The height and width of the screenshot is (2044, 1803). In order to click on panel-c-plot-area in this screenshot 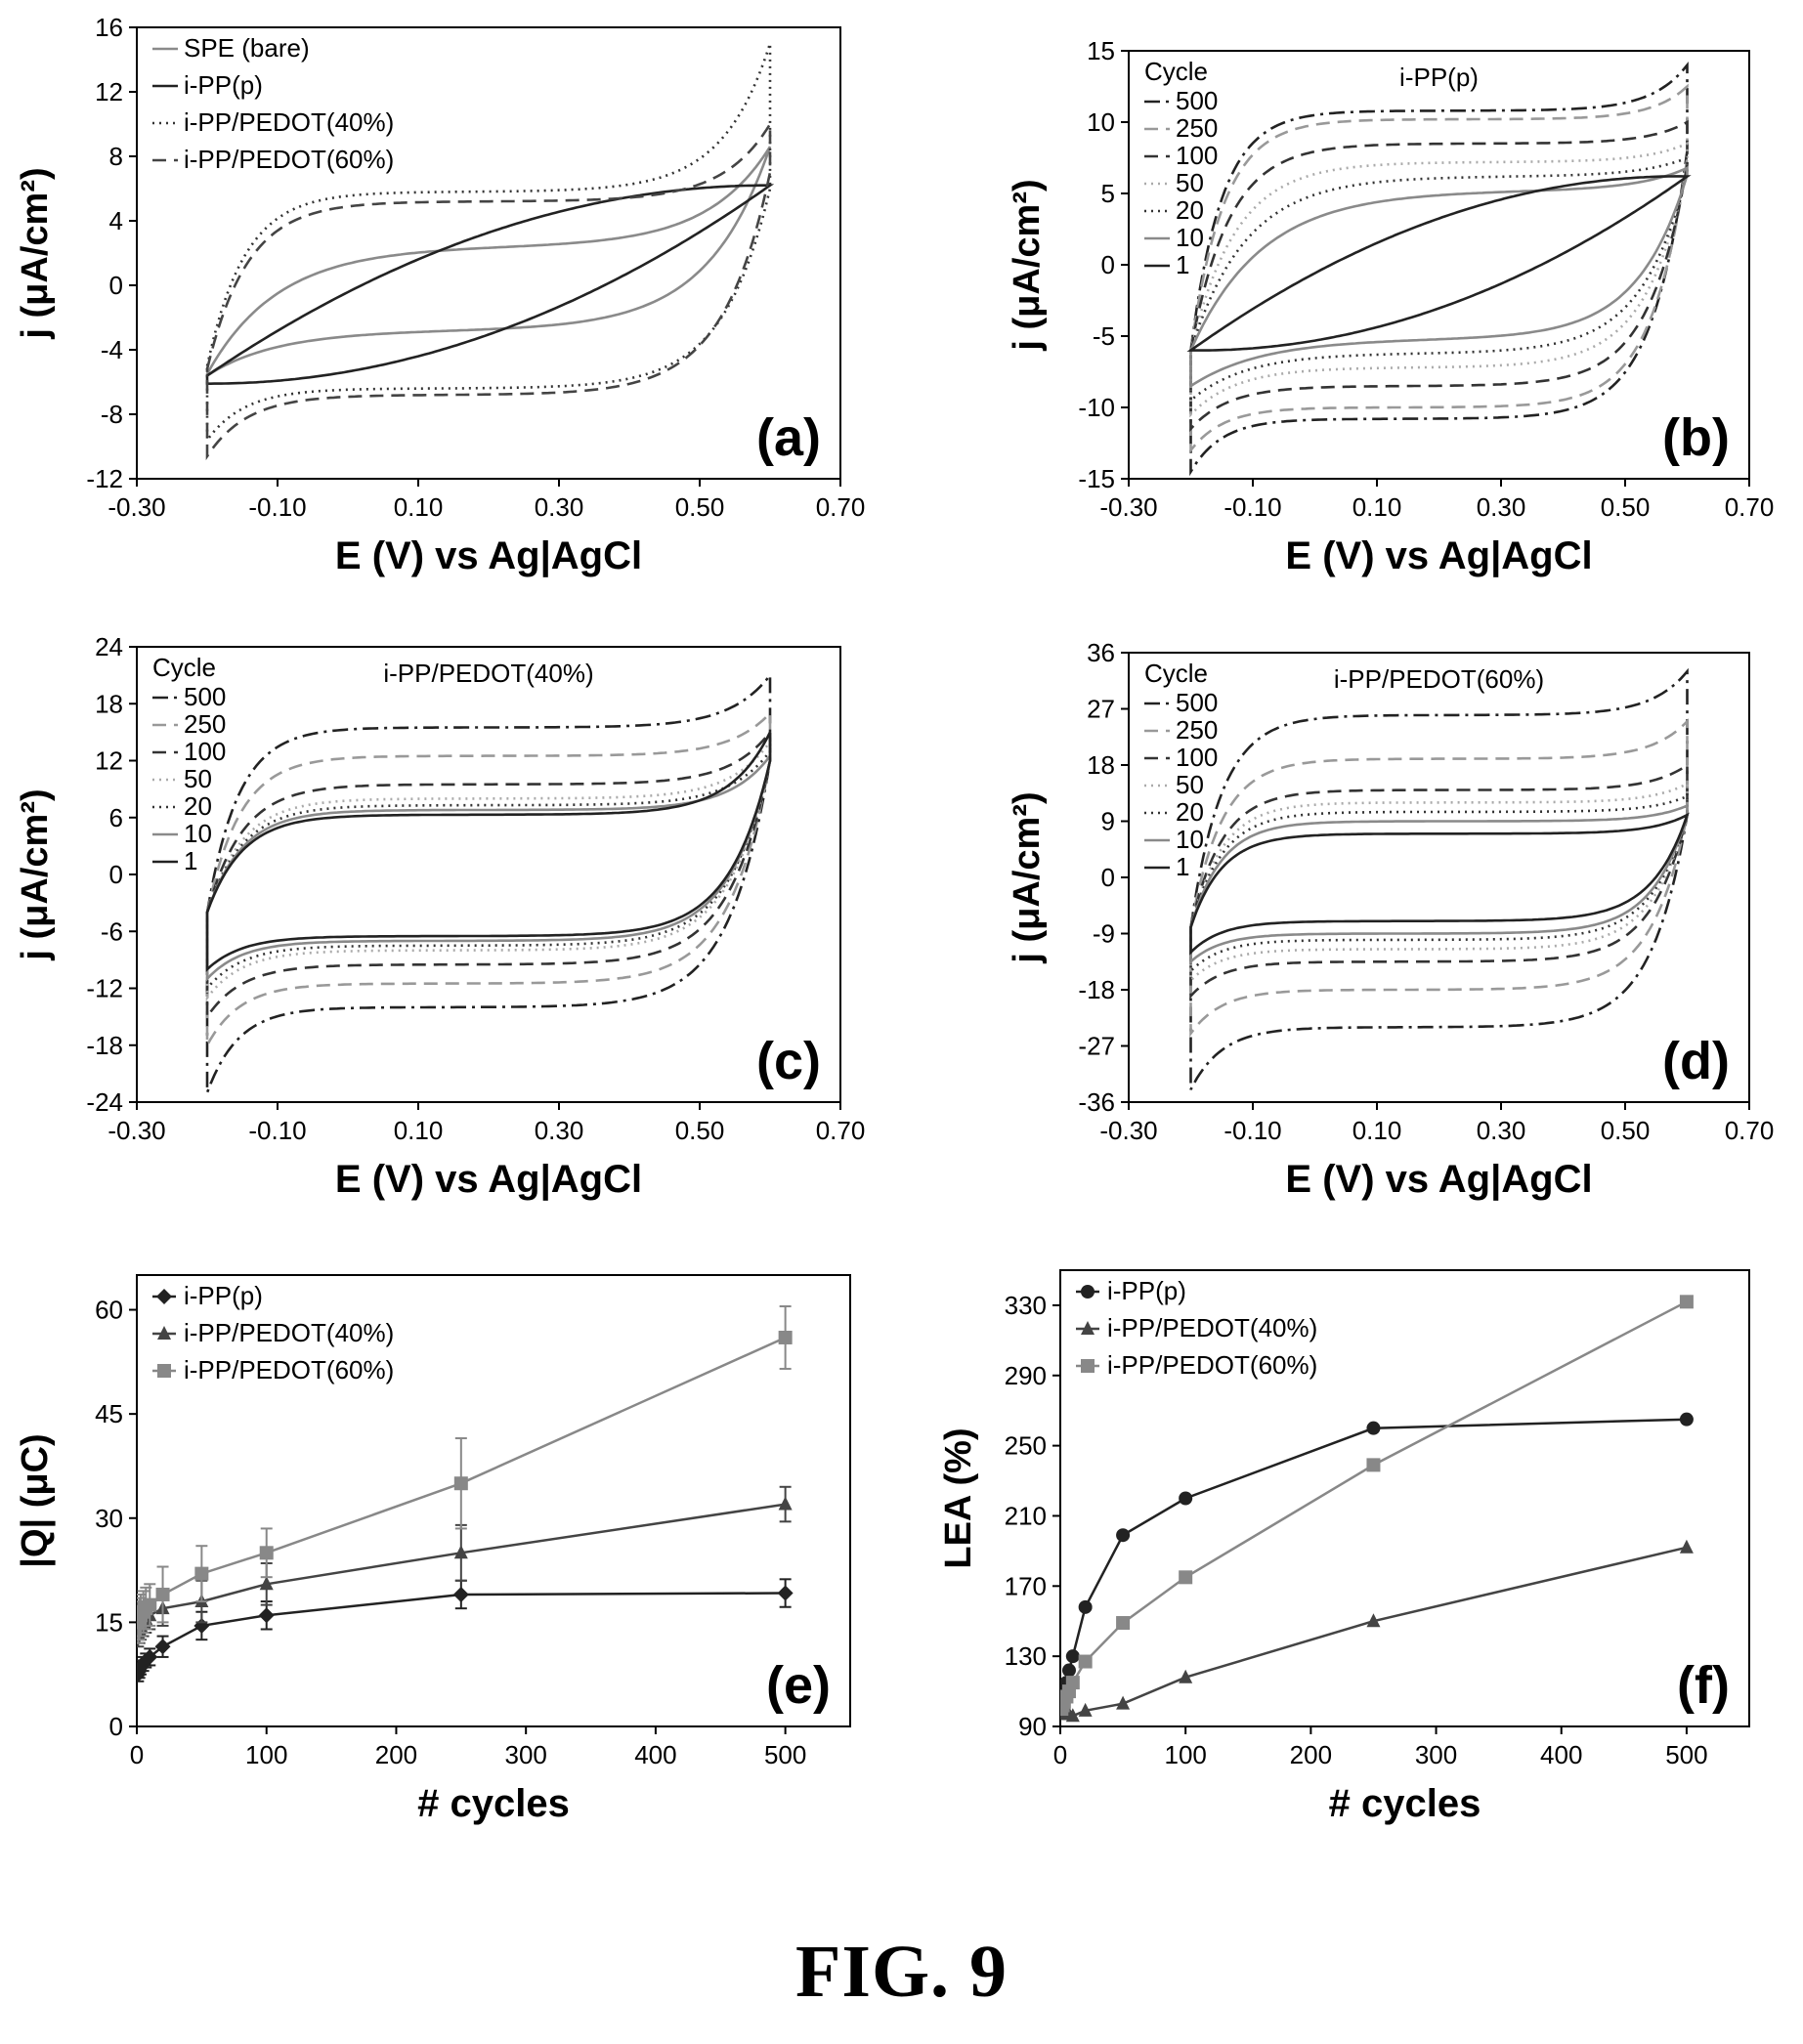, I will do `click(489, 882)`.